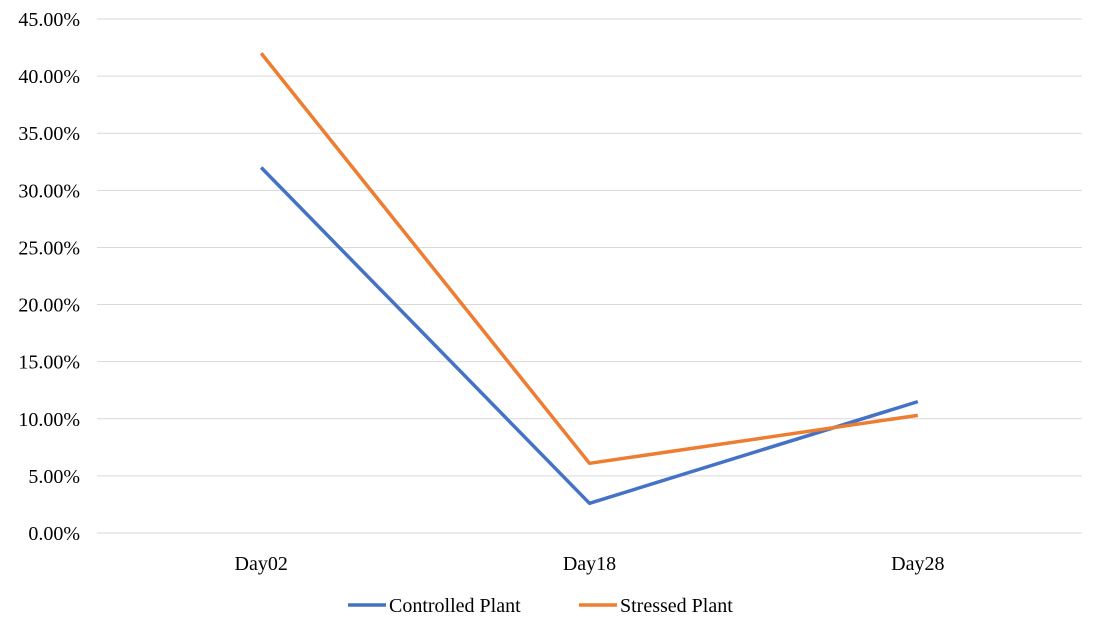 The width and height of the screenshot is (1098, 626). What do you see at coordinates (49, 20) in the screenshot?
I see `y-tick-label: 45.00%` at bounding box center [49, 20].